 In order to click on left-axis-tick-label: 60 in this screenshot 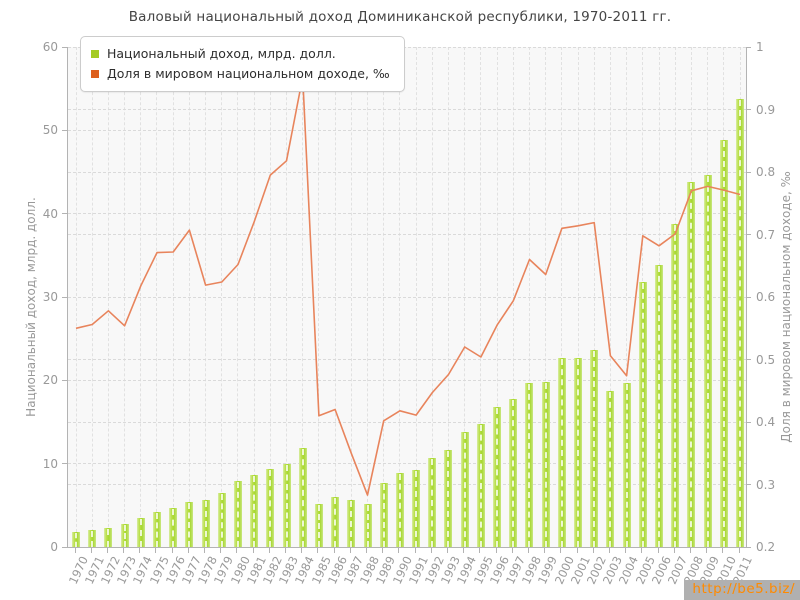, I will do `click(50, 47)`.